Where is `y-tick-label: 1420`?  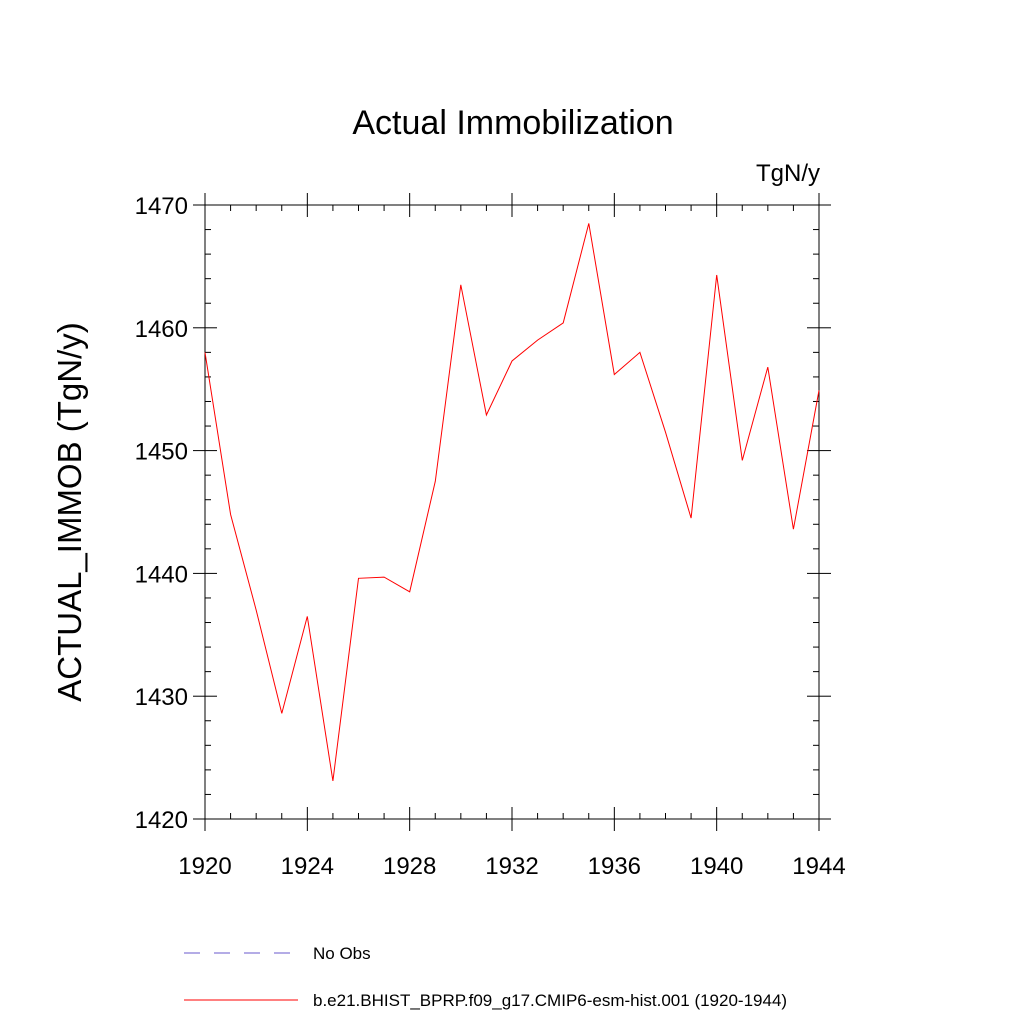
y-tick-label: 1420 is located at coordinates (161, 820).